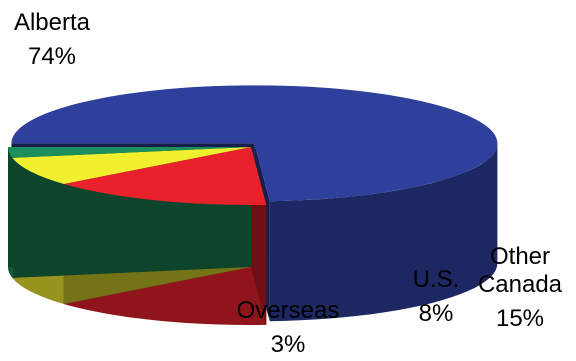 Image resolution: width=576 pixels, height=361 pixels. I want to click on label-alberta-percent: 74%, so click(52, 56).